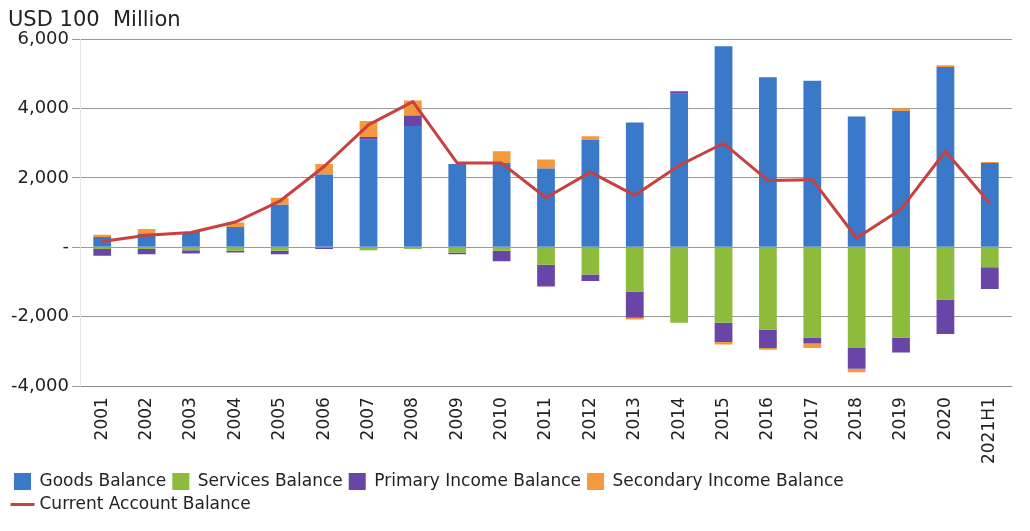  I want to click on y-tick-label: 2,000, so click(43, 176).